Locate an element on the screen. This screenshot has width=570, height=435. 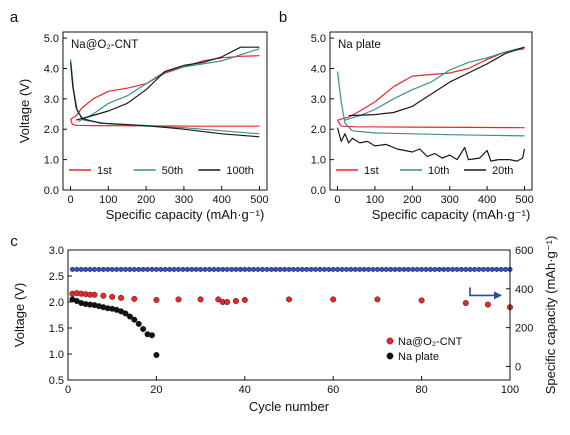
legend-label-50th: 50th is located at coordinates (172, 171).